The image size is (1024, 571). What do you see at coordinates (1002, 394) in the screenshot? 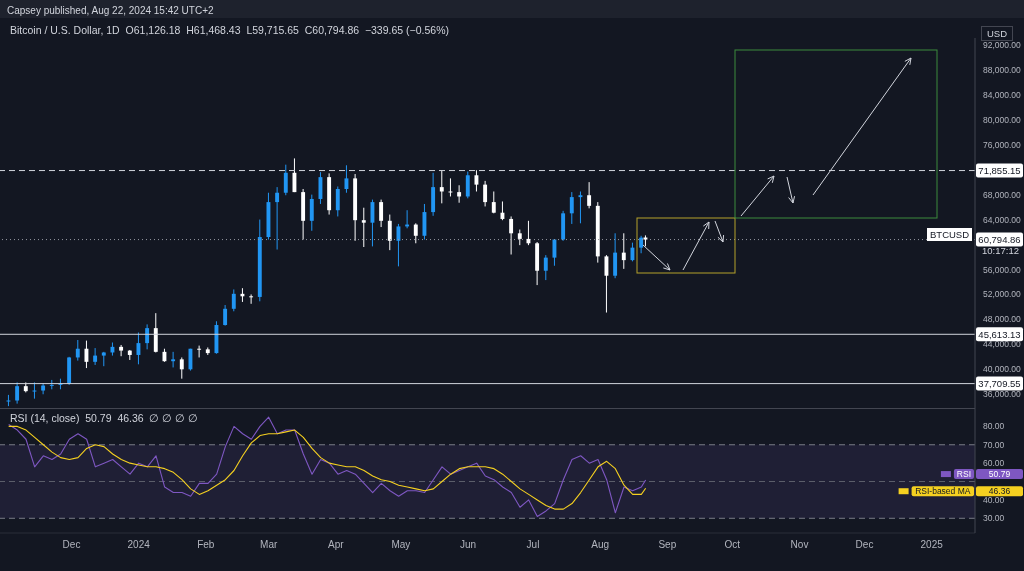
I see `y-tick-label: 36,000.00` at bounding box center [1002, 394].